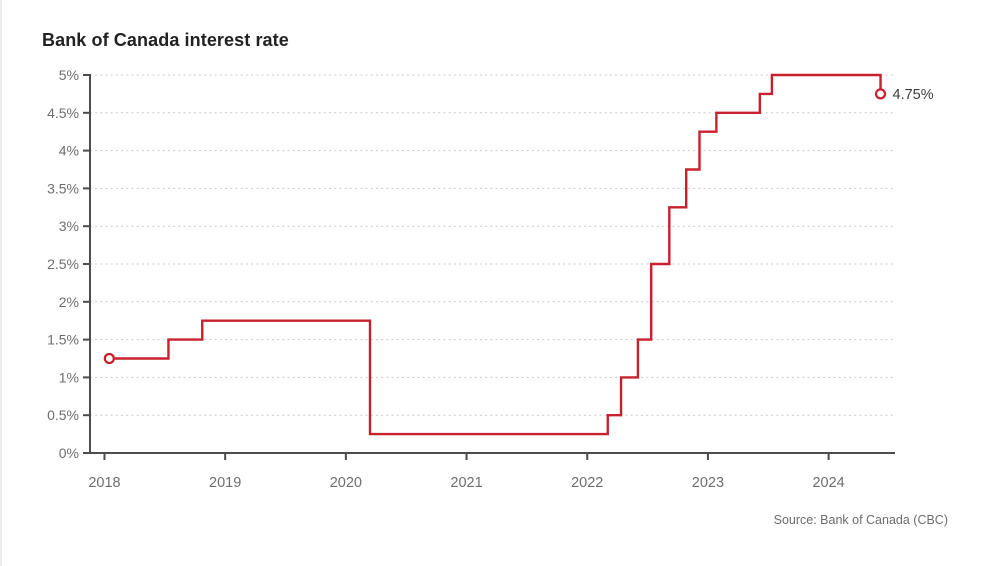 Image resolution: width=1002 pixels, height=566 pixels. Describe the element at coordinates (69, 75) in the screenshot. I see `y-tick-label: 5%` at that location.